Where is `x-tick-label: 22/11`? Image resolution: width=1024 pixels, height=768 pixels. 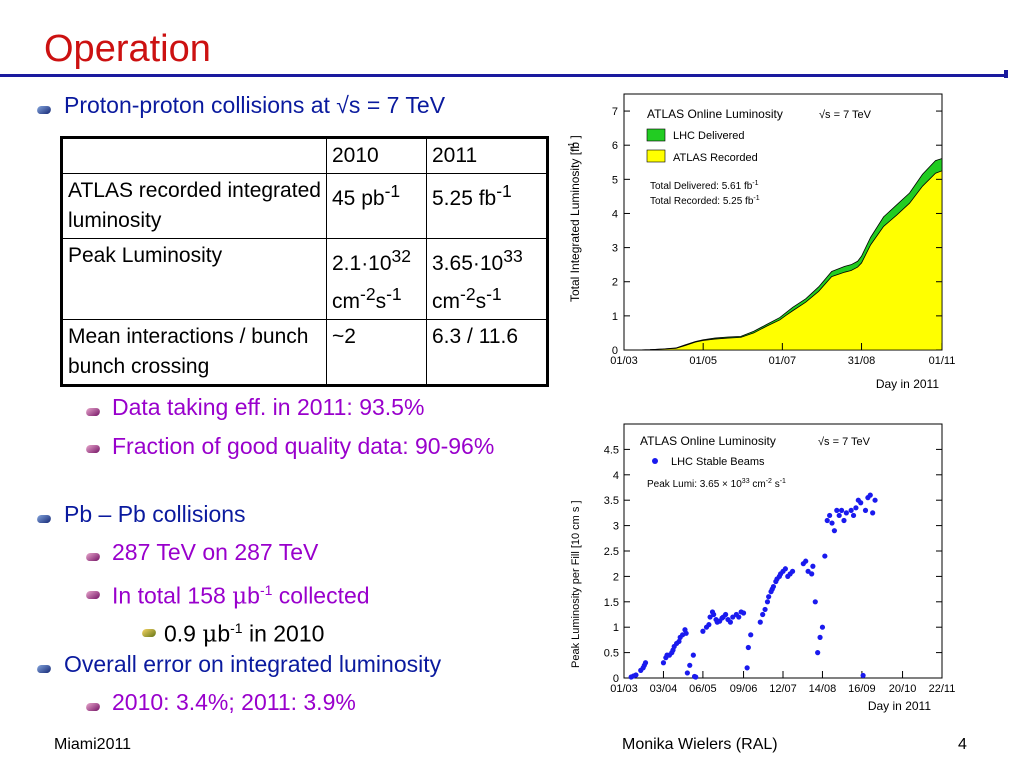 x-tick-label: 22/11 is located at coordinates (942, 689).